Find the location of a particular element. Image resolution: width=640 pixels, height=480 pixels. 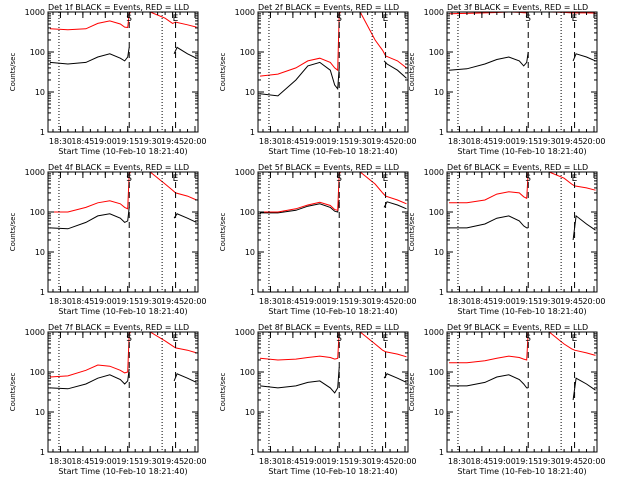

panel-title: Det 5f BLACK = Events, RED = LLD is located at coordinates (328, 167).